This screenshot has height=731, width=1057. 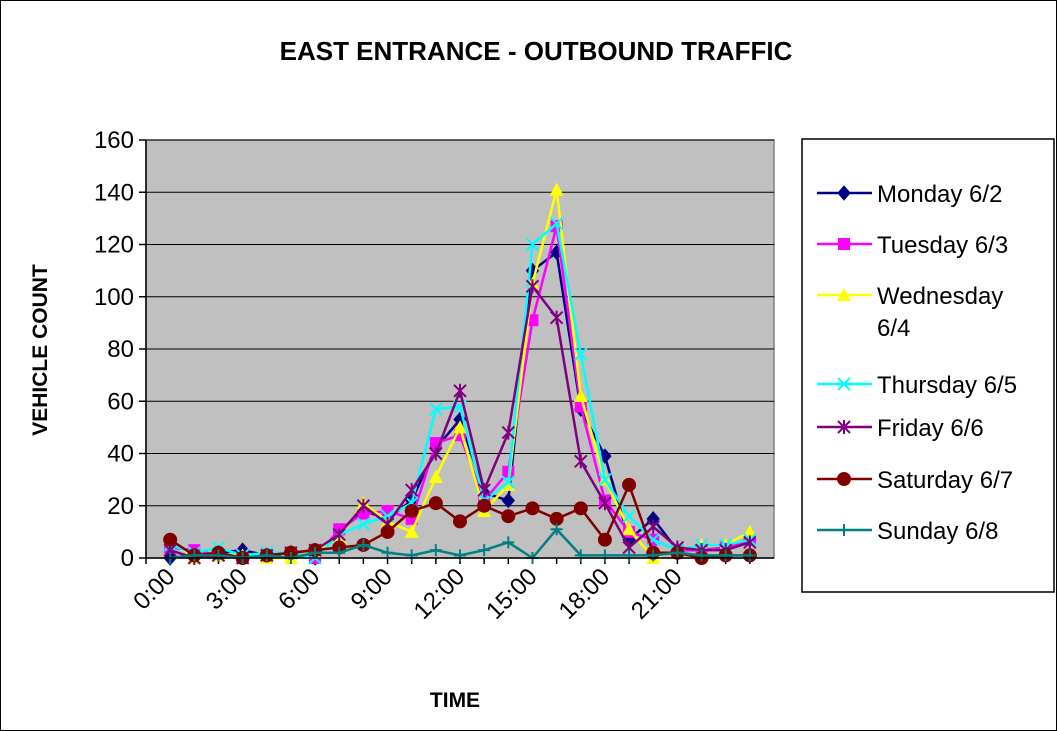 I want to click on y-tick-label: 40, so click(x=120, y=454).